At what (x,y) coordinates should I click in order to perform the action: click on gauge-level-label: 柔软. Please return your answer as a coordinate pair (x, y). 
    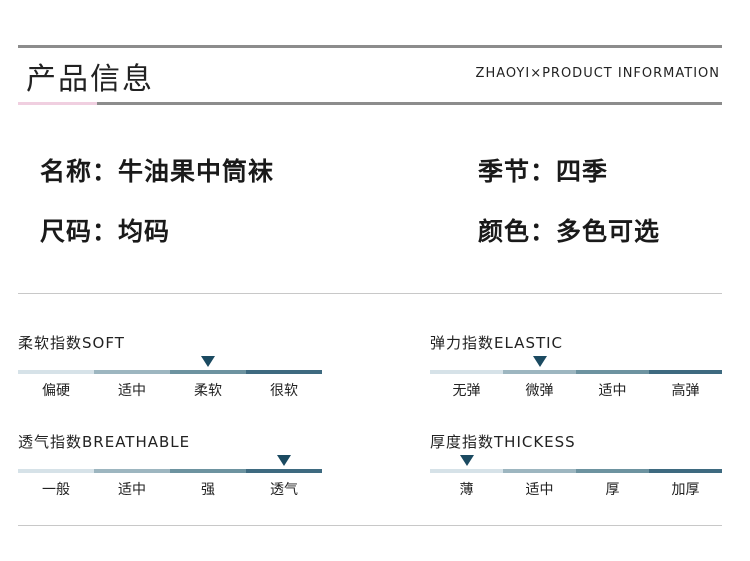
    Looking at the image, I should click on (208, 391).